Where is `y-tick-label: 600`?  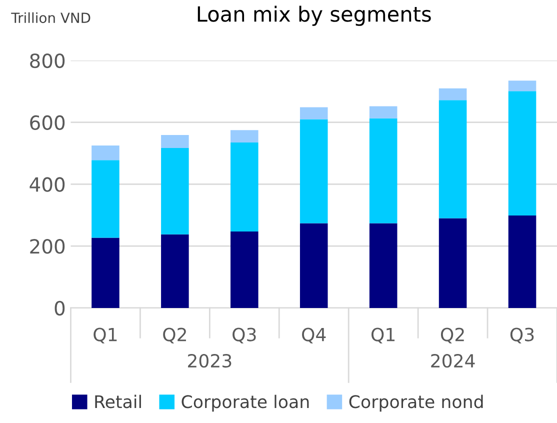
y-tick-label: 600 is located at coordinates (47, 122).